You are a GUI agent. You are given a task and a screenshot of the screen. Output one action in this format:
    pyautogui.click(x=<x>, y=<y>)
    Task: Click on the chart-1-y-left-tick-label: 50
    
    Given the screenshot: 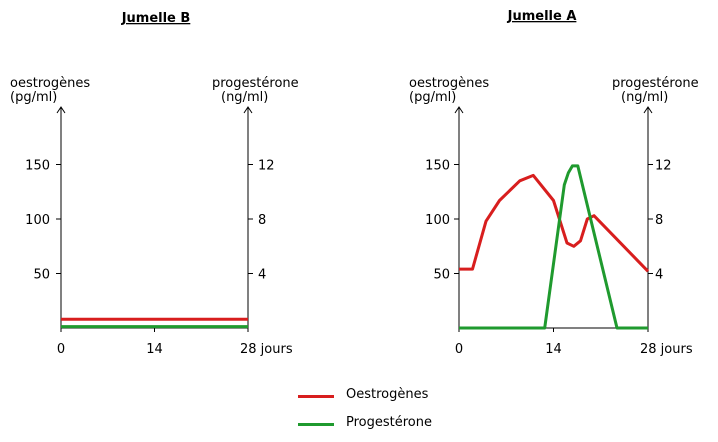 What is the action you would take?
    pyautogui.click(x=41, y=275)
    